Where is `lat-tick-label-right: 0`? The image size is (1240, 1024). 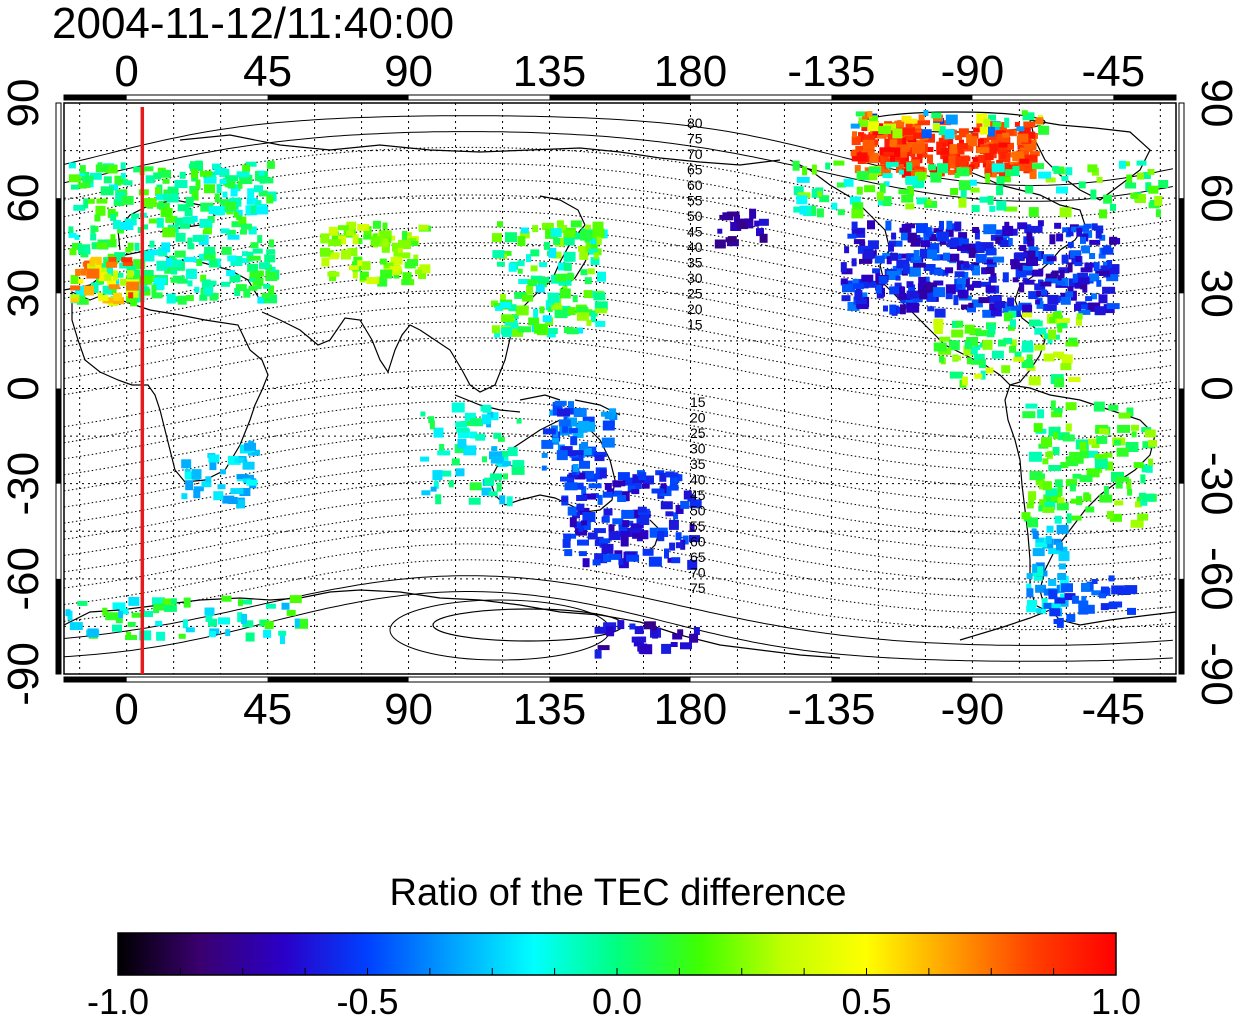
lat-tick-label-right: 0 is located at coordinates (1216, 388).